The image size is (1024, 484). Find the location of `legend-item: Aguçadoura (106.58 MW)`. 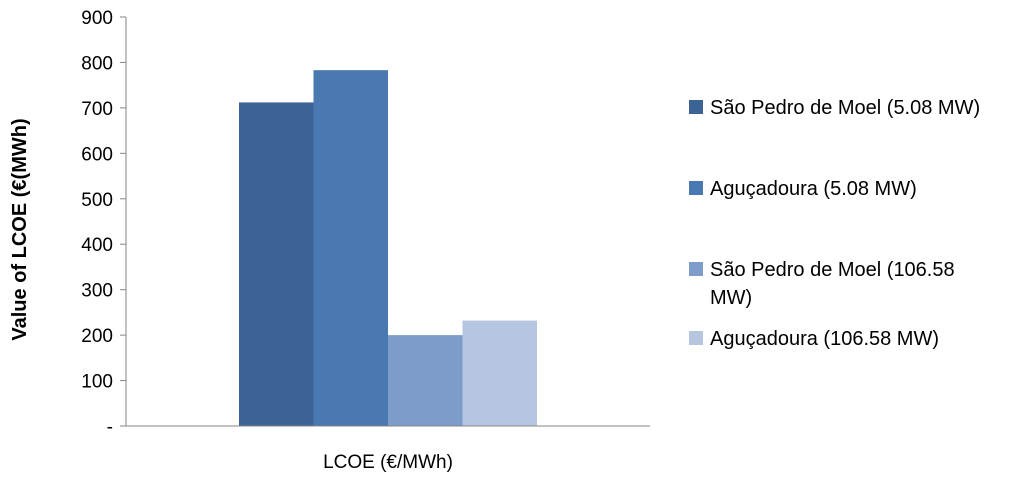

legend-item: Aguçadoura (106.58 MW) is located at coordinates (814, 339).